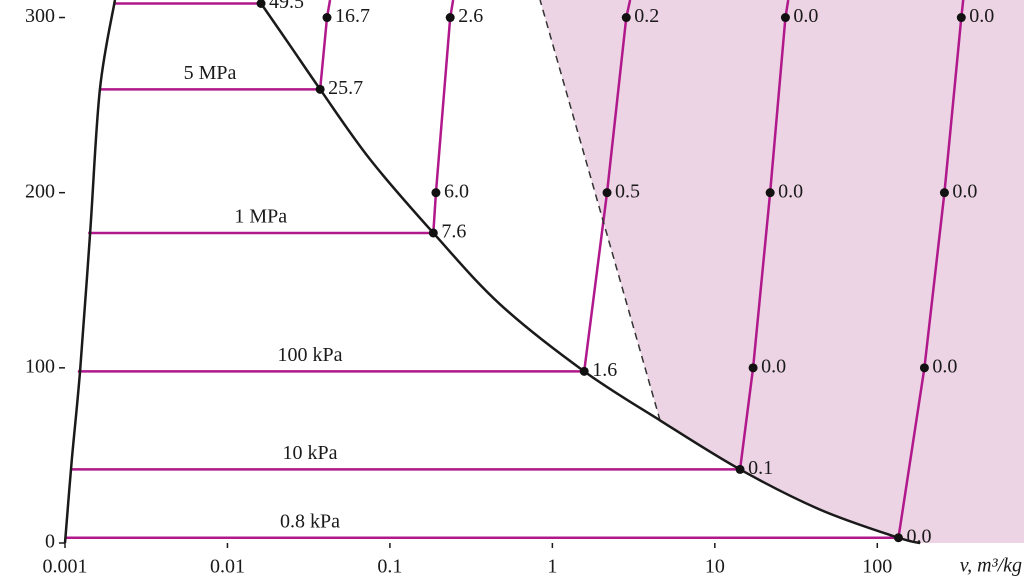  What do you see at coordinates (453, 232) in the screenshot?
I see `point-label: 7.6` at bounding box center [453, 232].